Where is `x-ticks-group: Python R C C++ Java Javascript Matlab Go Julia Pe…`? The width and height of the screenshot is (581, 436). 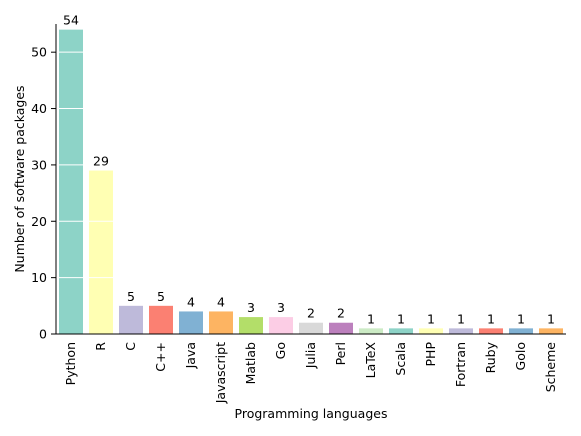 x-ticks-group: Python R C C++ Java Javascript Matlab Go Julia Pe… is located at coordinates (310, 372).